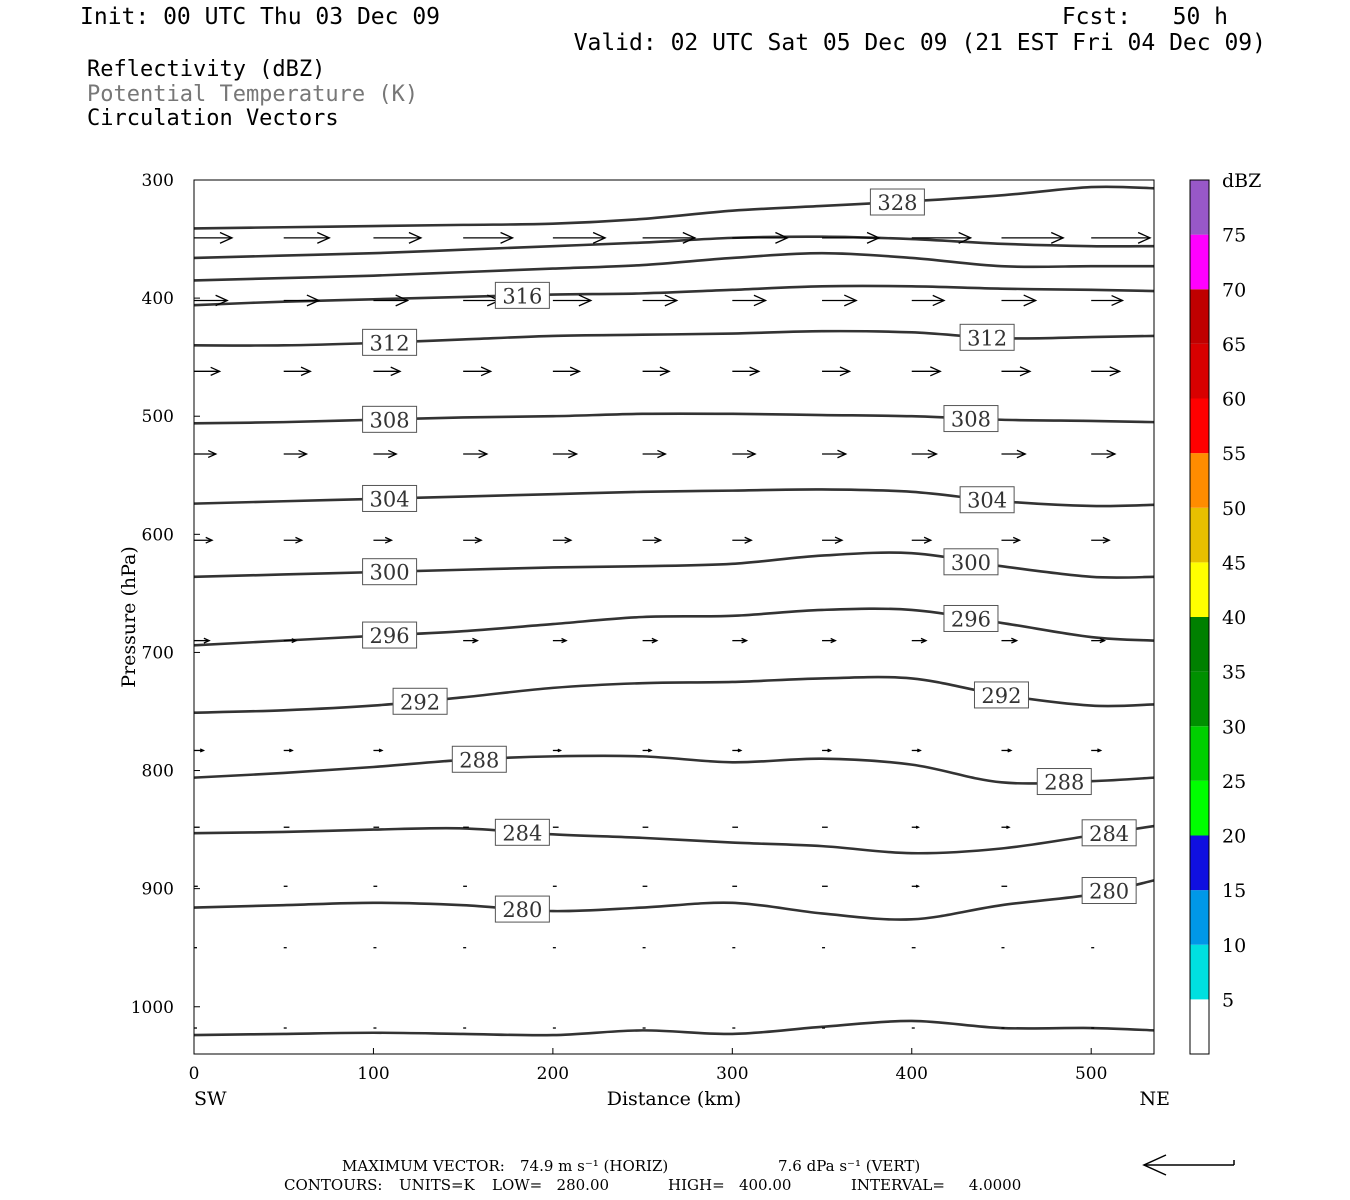 The image size is (1350, 1200). Describe the element at coordinates (730, 1185) in the screenshot. I see `contour-high: HIGH= 400.00` at that location.